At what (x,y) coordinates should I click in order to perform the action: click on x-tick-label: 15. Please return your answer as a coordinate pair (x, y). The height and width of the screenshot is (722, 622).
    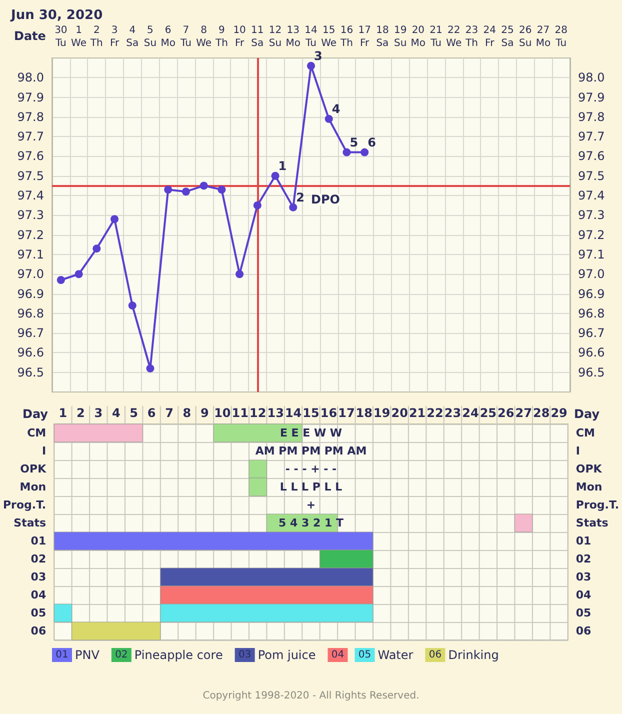
    Looking at the image, I should click on (311, 413).